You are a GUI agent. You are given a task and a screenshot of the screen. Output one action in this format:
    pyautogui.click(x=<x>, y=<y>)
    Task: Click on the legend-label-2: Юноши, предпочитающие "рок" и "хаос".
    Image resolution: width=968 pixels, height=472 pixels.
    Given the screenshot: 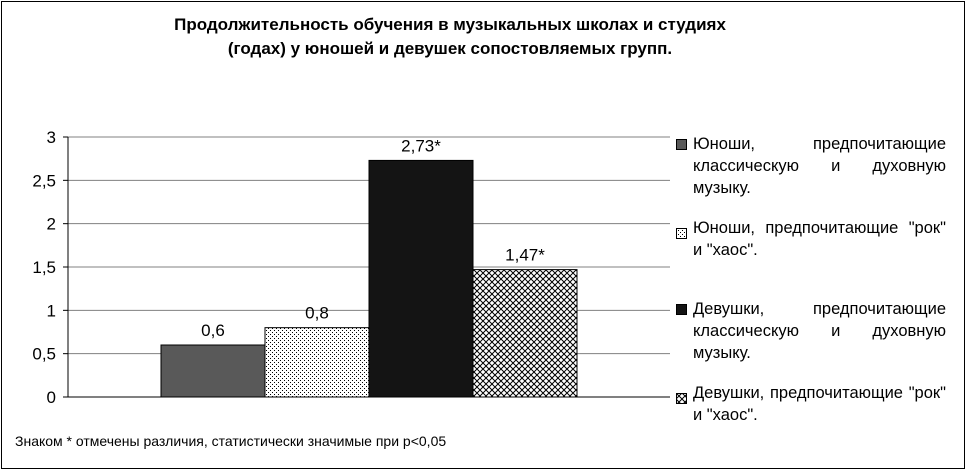 What is the action you would take?
    pyautogui.click(x=819, y=239)
    